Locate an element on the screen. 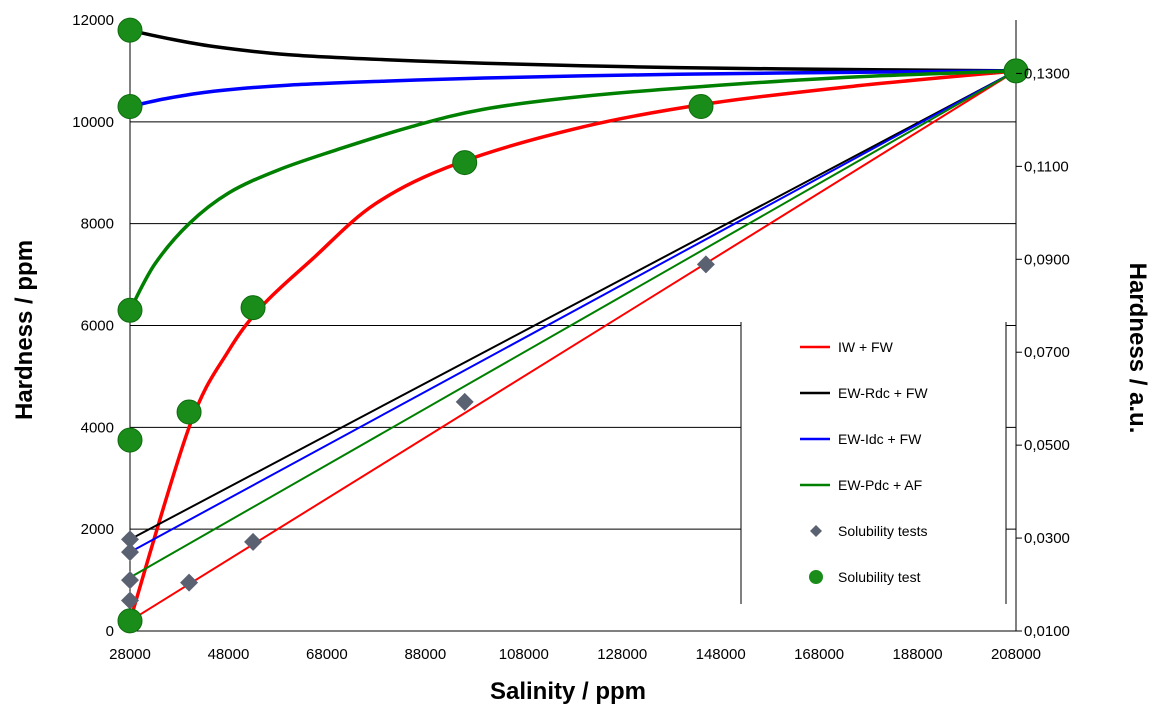 This screenshot has height=710, width=1161. y-tick-labels: 0 2000 4000 6000 8000 10000 12000 is located at coordinates (93, 326).